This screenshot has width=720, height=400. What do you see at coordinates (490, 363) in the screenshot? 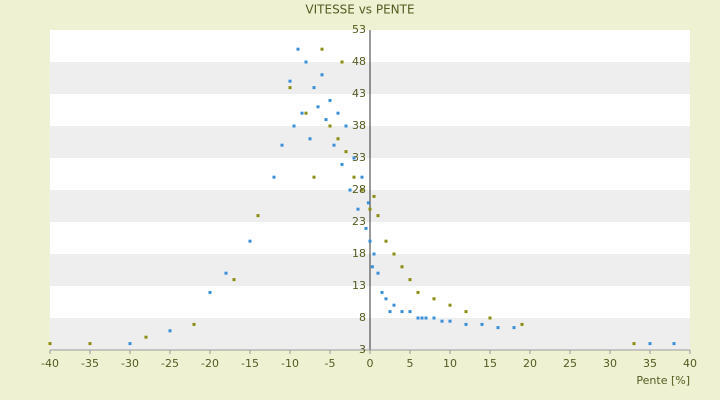
I see `x-tick-label: 15` at bounding box center [490, 363].